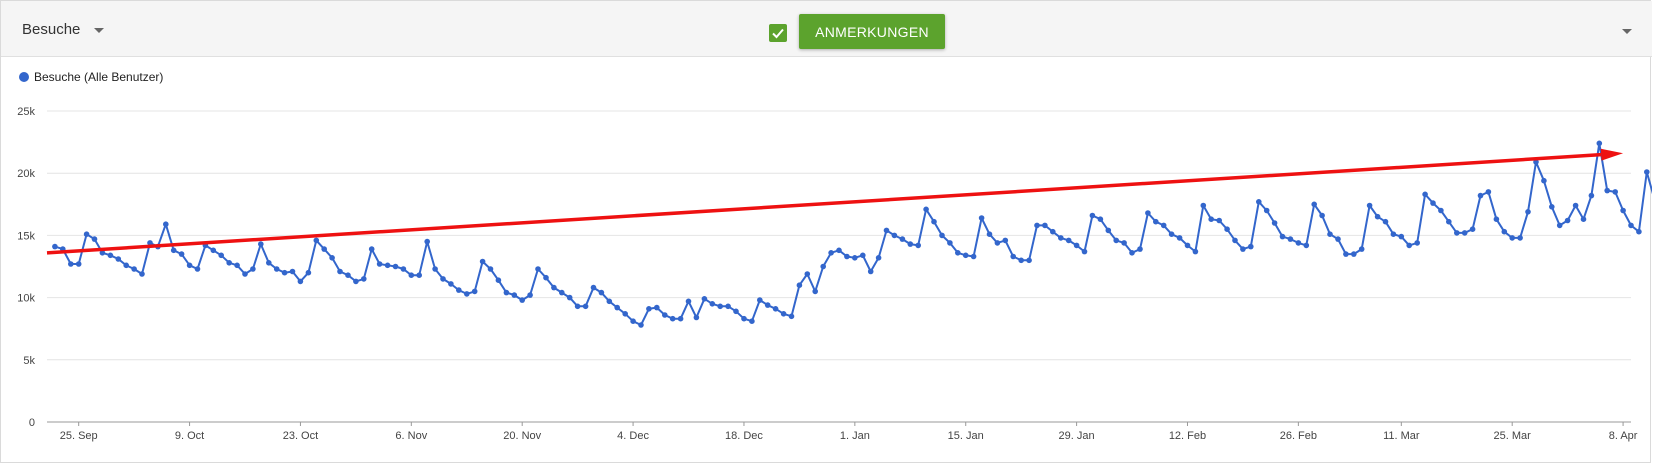  Describe the element at coordinates (1077, 436) in the screenshot. I see `x-tick-label: 29. Jan` at that location.